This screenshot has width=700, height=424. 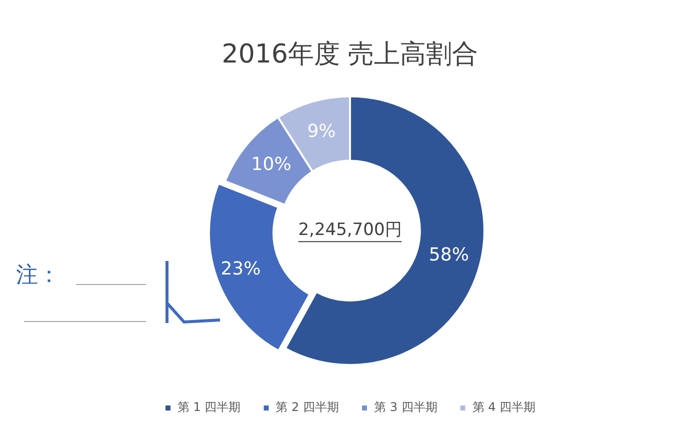 What do you see at coordinates (350, 230) in the screenshot?
I see `text: 2,245,700円` at bounding box center [350, 230].